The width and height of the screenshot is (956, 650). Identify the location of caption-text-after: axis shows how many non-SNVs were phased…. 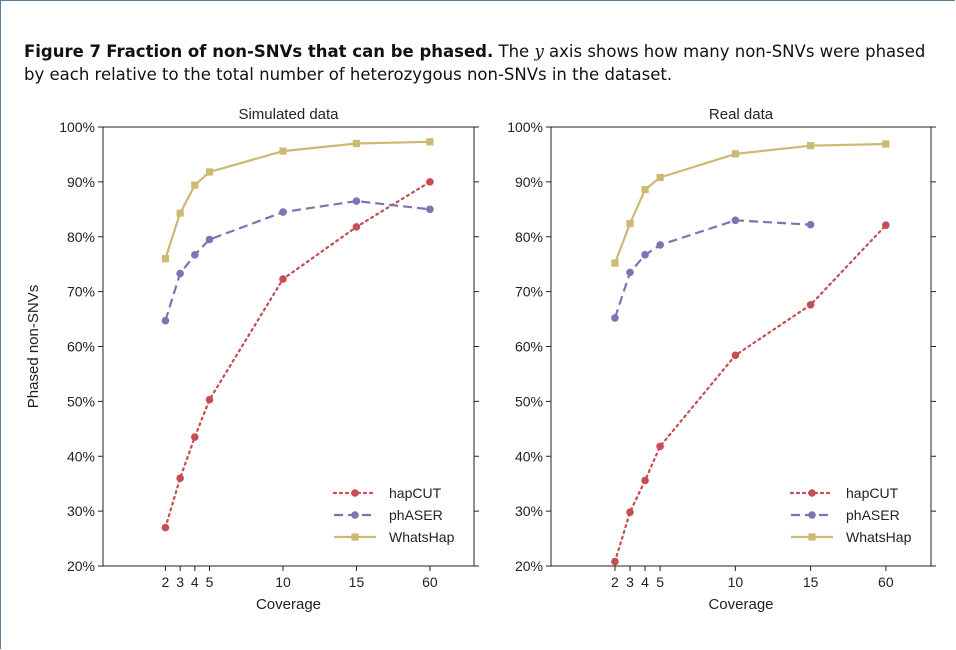
(475, 63).